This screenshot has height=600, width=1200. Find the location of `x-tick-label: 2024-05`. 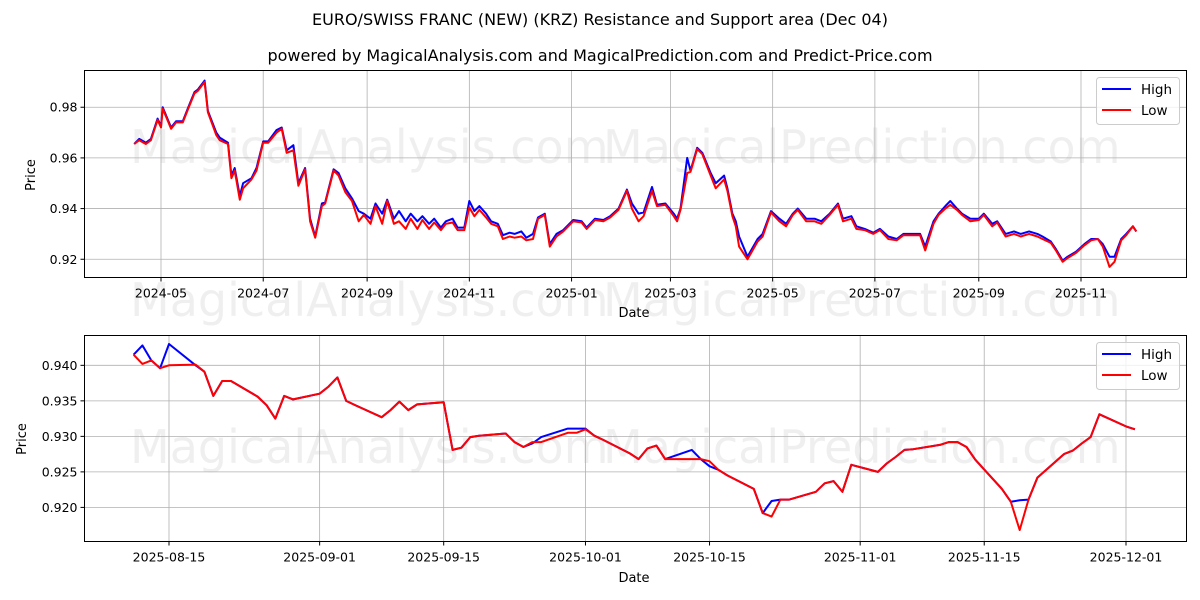

x-tick-label: 2024-05 is located at coordinates (161, 293).